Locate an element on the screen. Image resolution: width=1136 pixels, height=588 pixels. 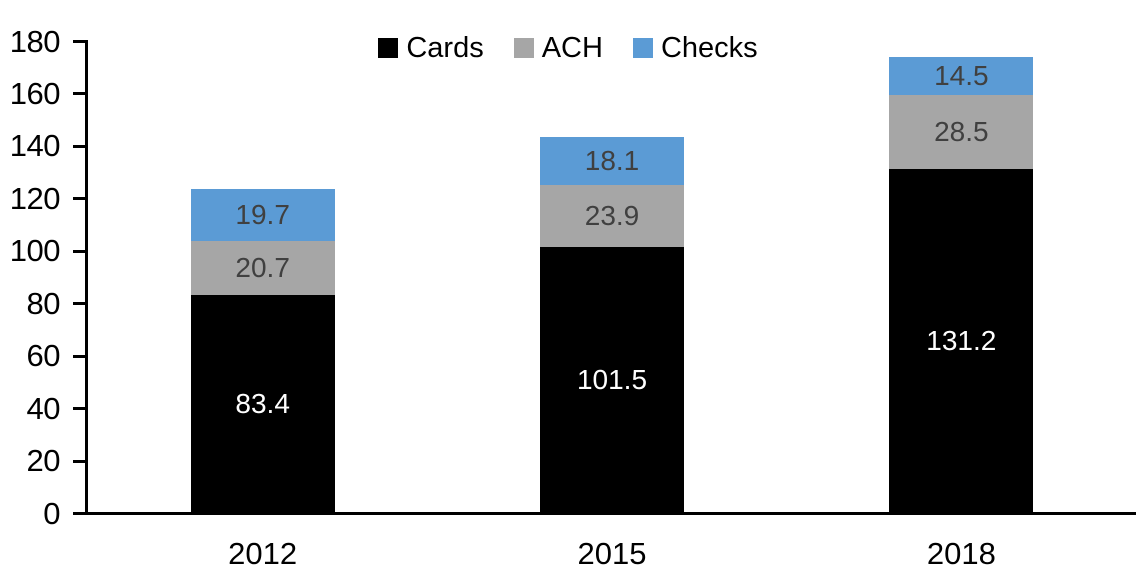
bar-segment-ach-2018: 28.5 is located at coordinates (961, 132).